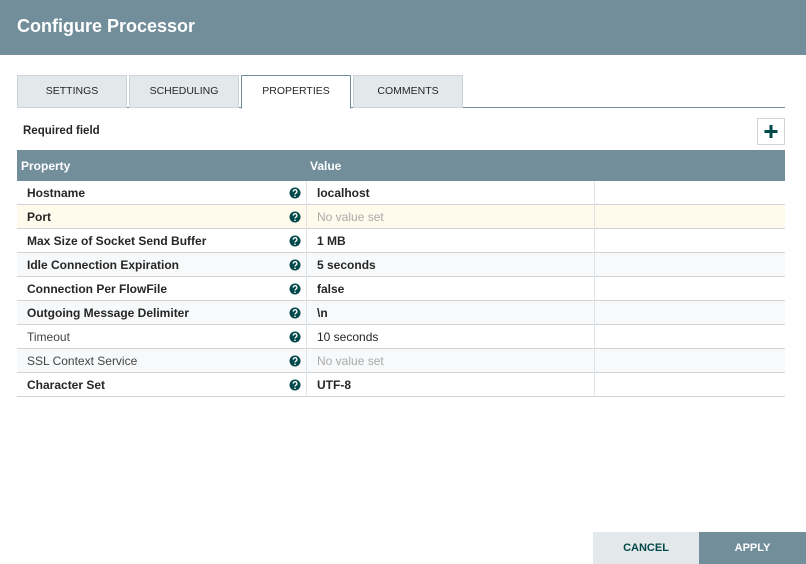 The image size is (806, 564). I want to click on tab: SCHEDULING, so click(184, 91).